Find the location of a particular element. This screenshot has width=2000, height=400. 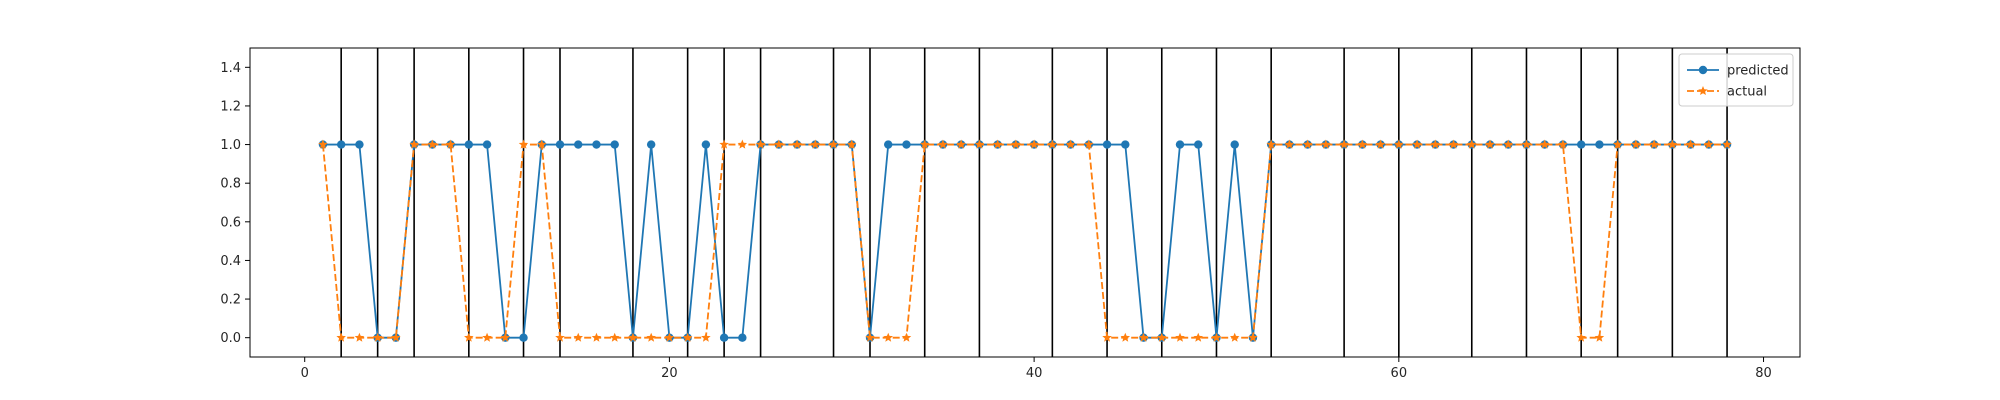

legend-box is located at coordinates (1736, 80).